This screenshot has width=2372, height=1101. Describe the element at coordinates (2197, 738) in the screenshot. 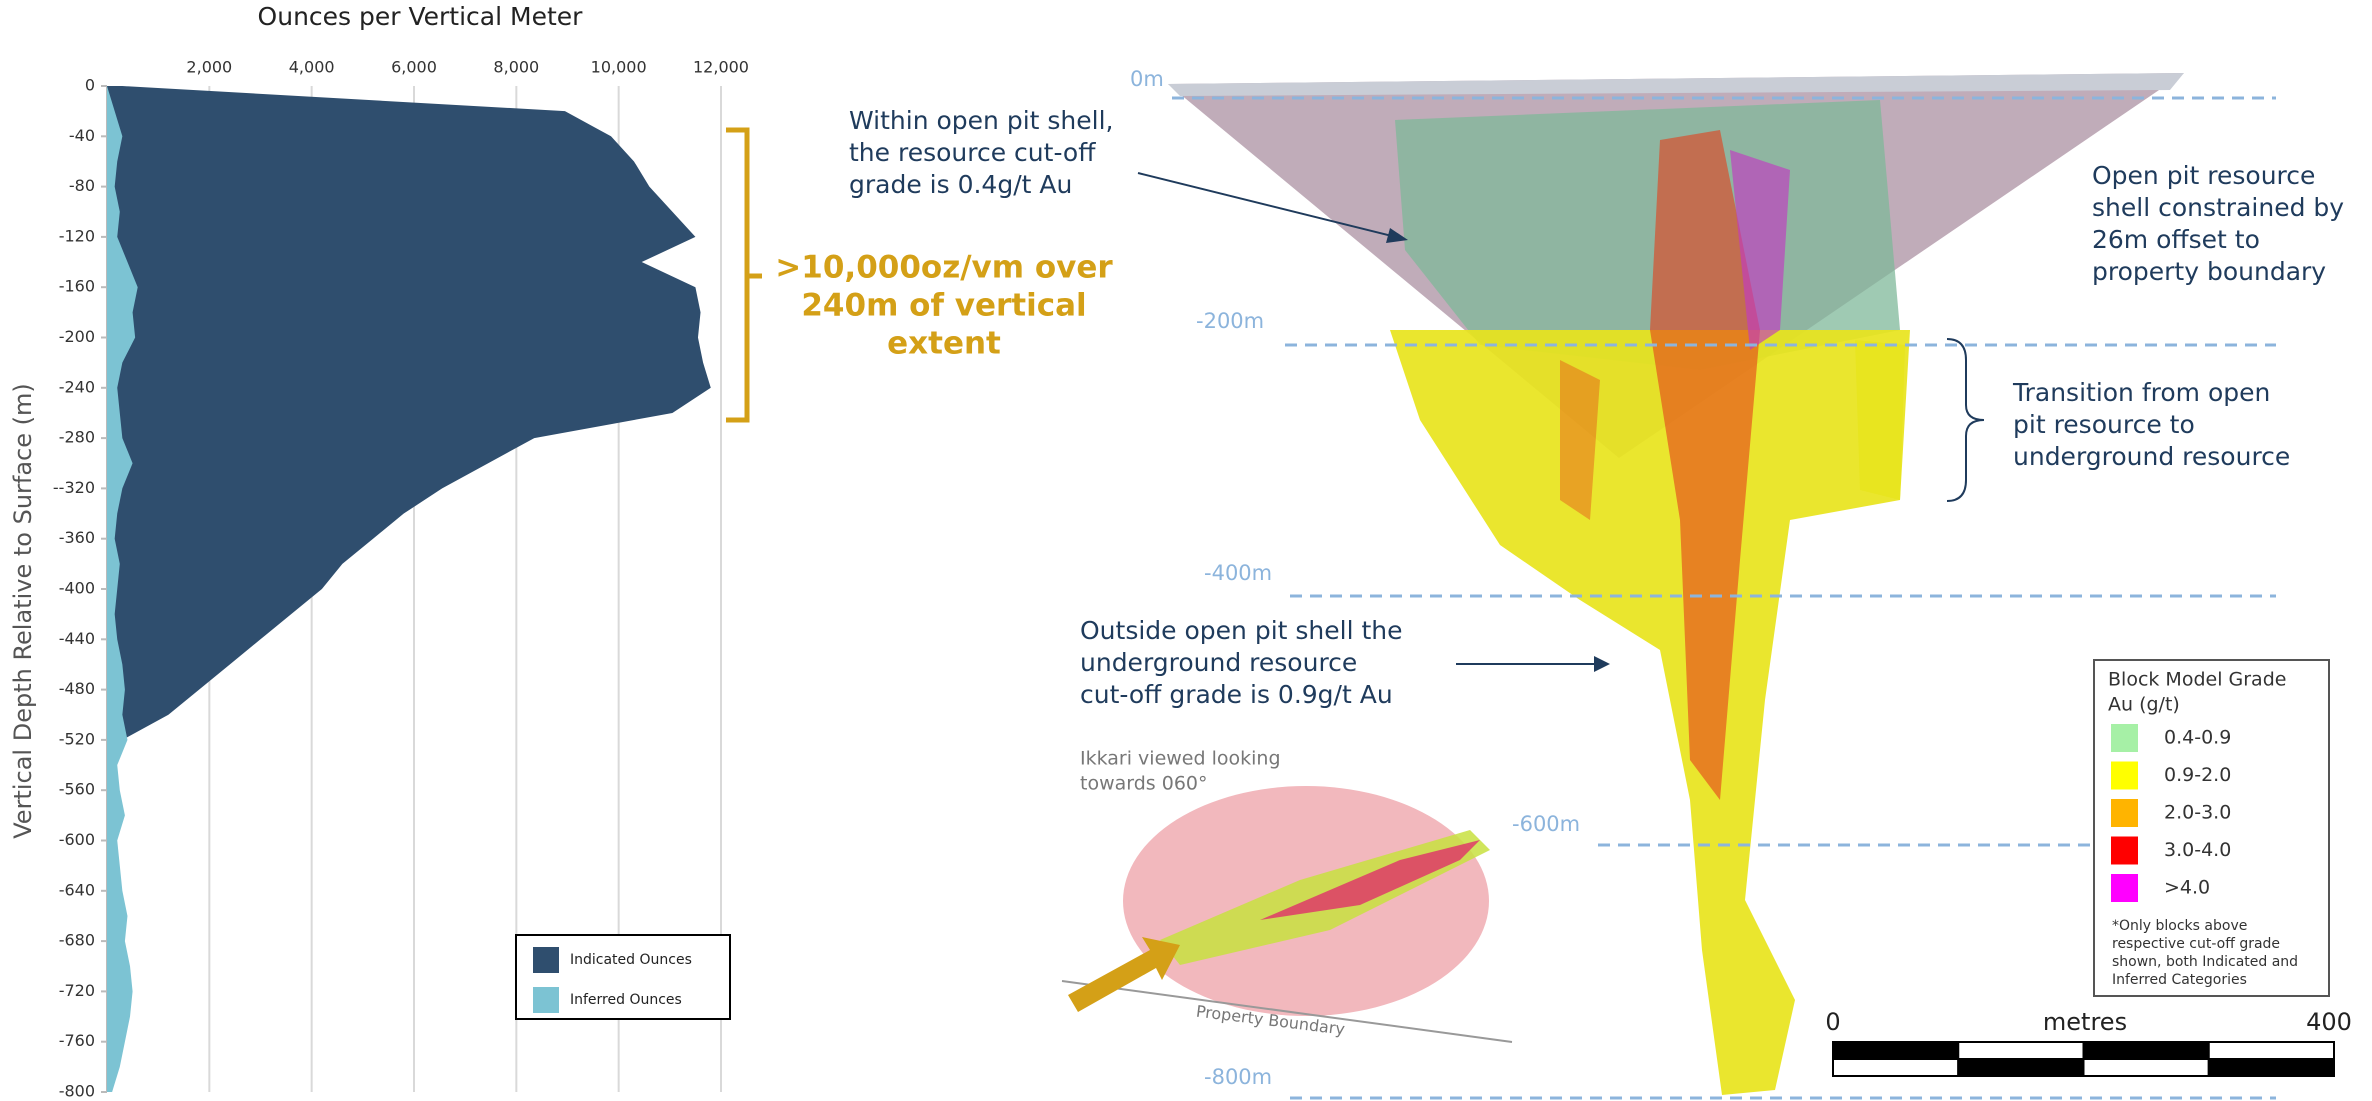

I see `grade-label: 0.4-0.9` at that location.